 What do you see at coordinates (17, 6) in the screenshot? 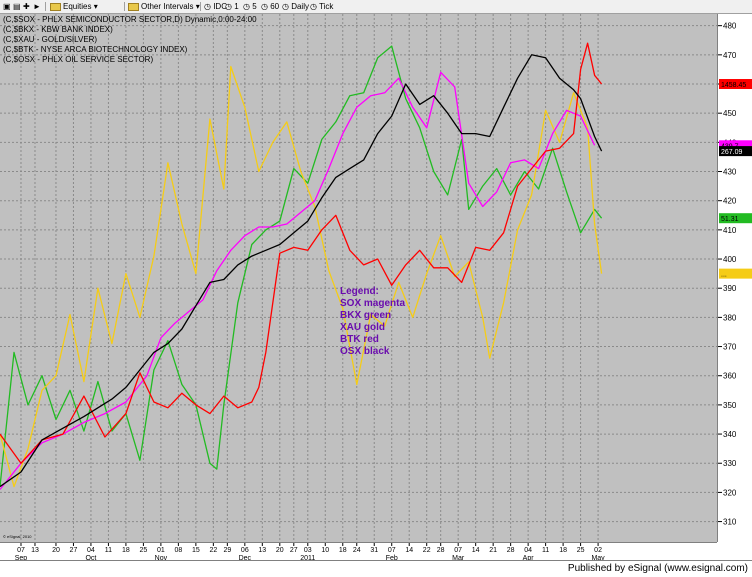
I see `save-icon: ▤` at bounding box center [17, 6].